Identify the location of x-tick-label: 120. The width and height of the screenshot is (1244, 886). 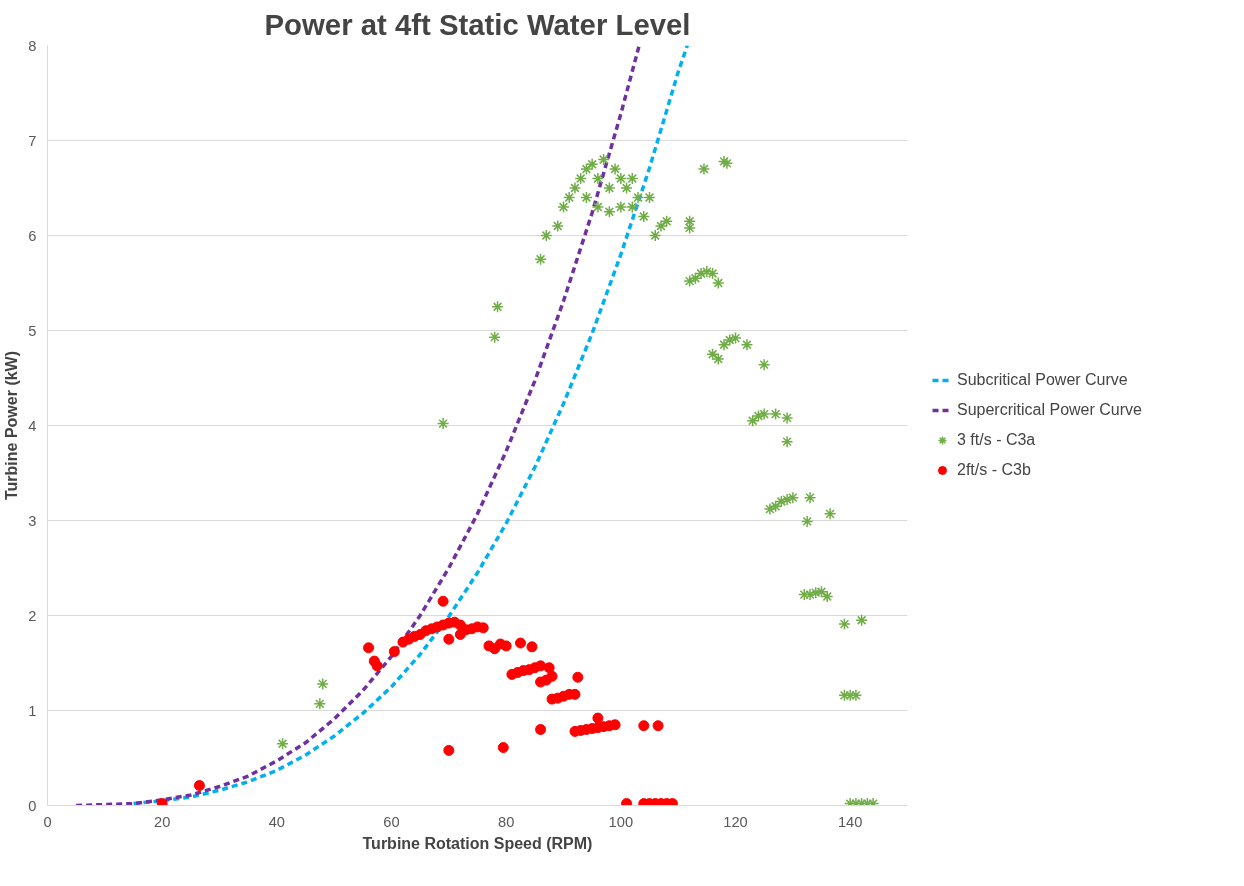
(735, 821).